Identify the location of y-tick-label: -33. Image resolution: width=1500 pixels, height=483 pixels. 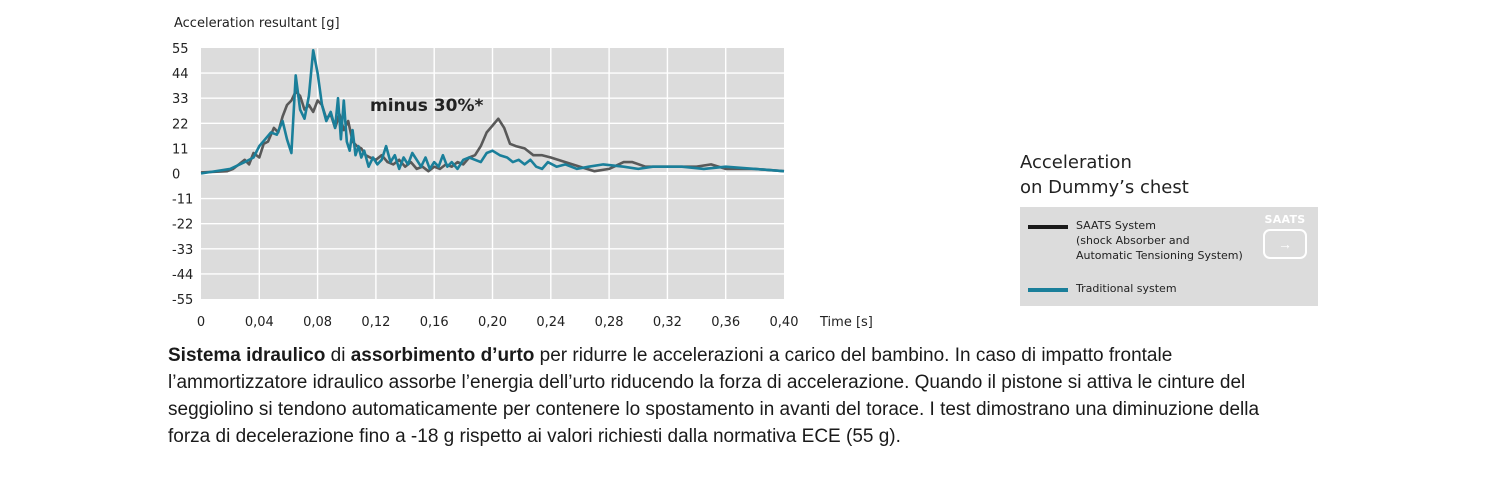
(182, 250).